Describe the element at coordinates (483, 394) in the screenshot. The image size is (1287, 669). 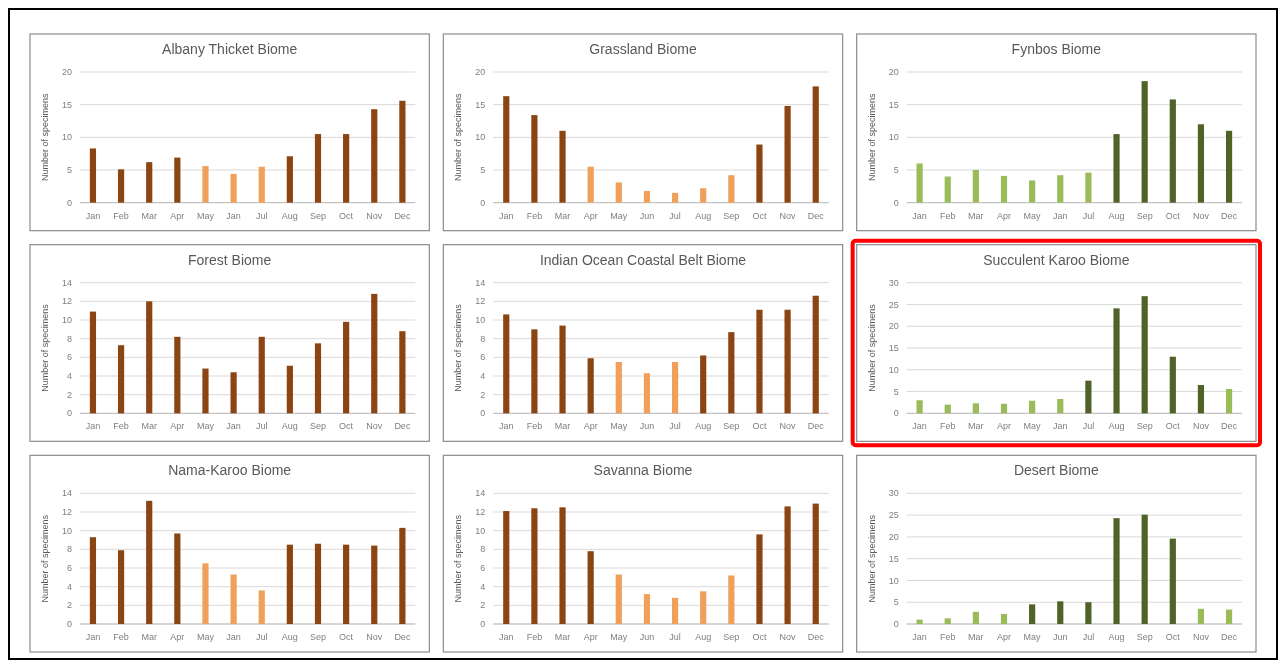
I see `y-tick-label: 2` at that location.